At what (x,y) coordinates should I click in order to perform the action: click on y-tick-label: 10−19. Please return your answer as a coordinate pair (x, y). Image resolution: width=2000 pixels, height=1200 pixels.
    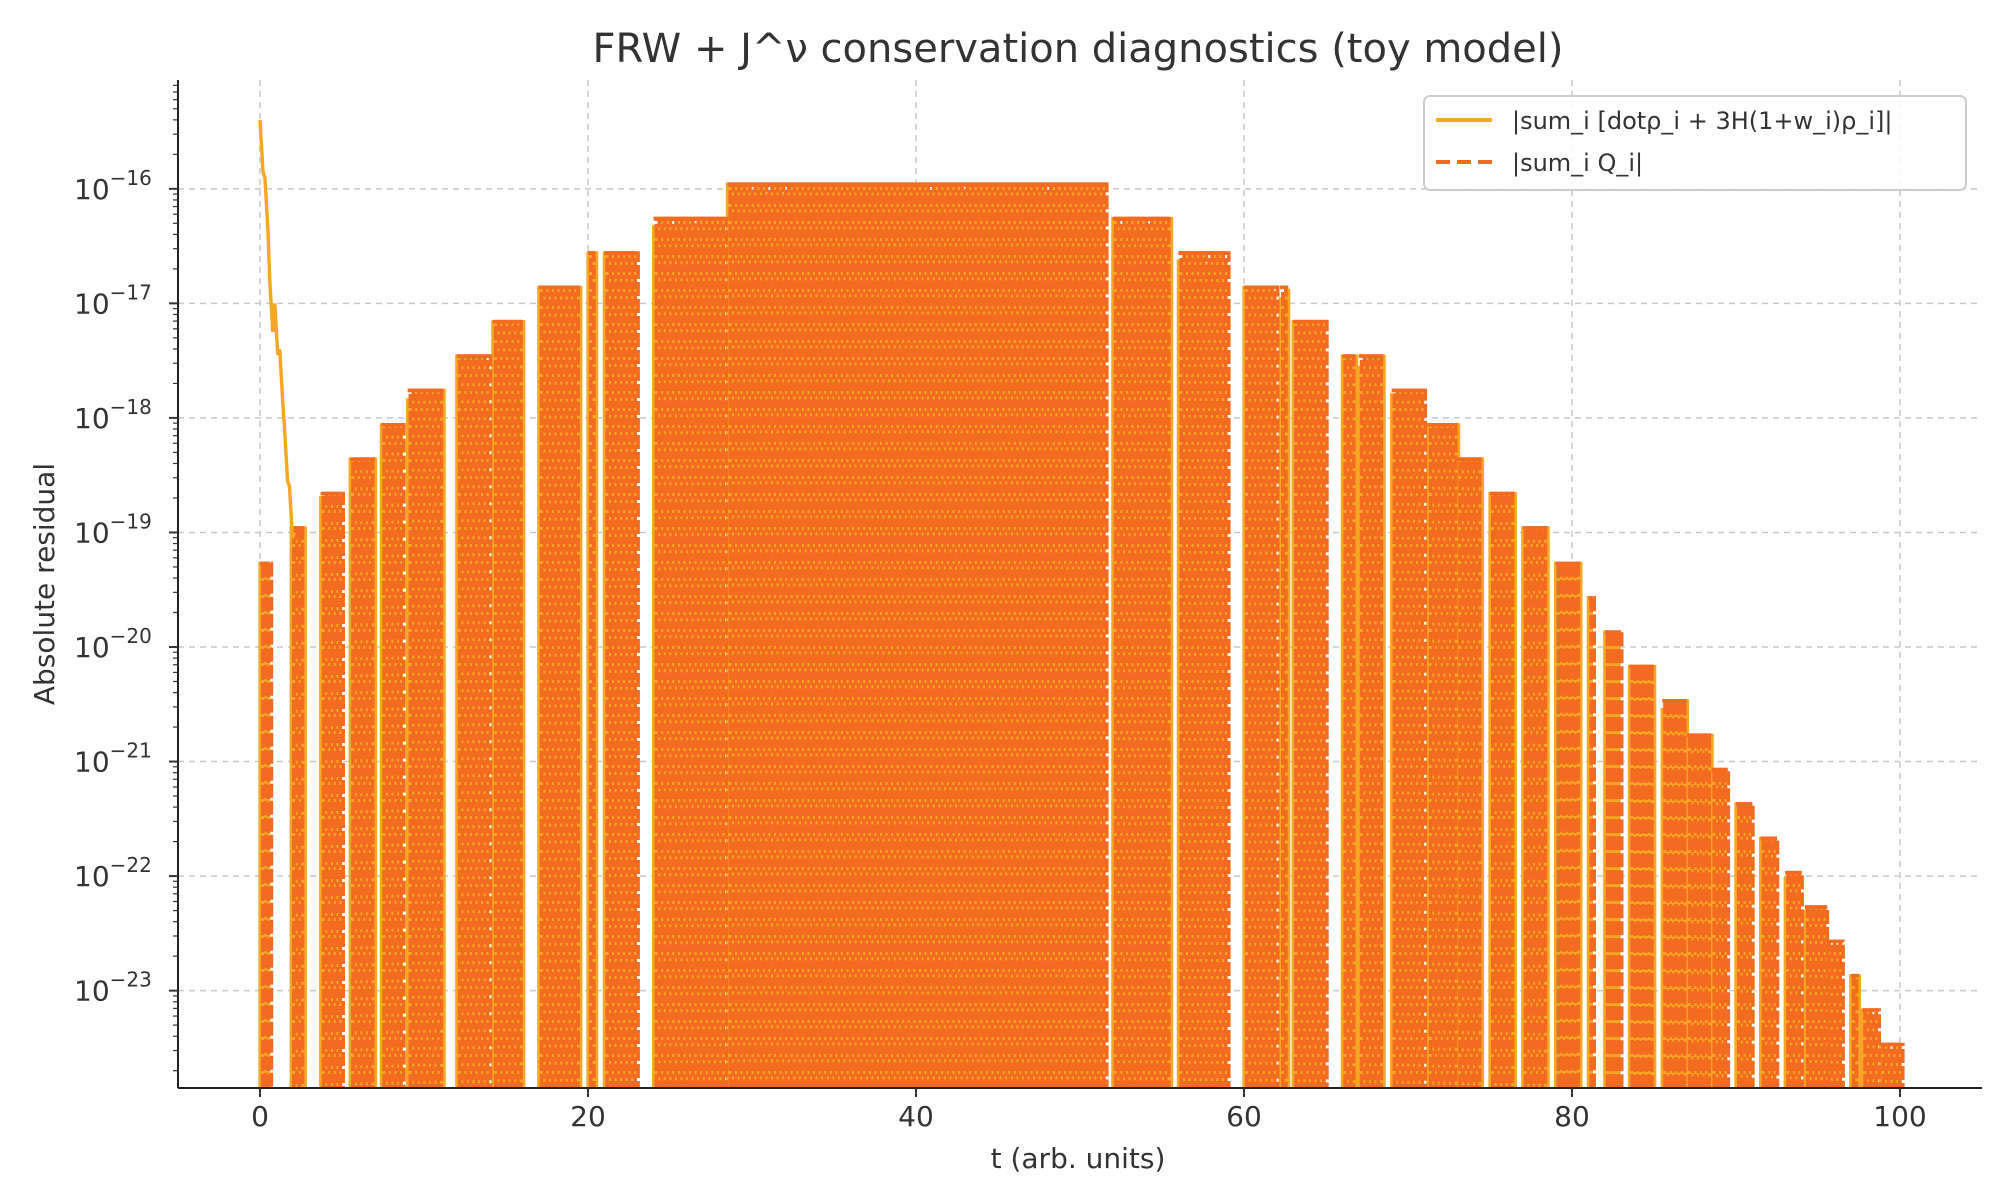
    Looking at the image, I should click on (113, 529).